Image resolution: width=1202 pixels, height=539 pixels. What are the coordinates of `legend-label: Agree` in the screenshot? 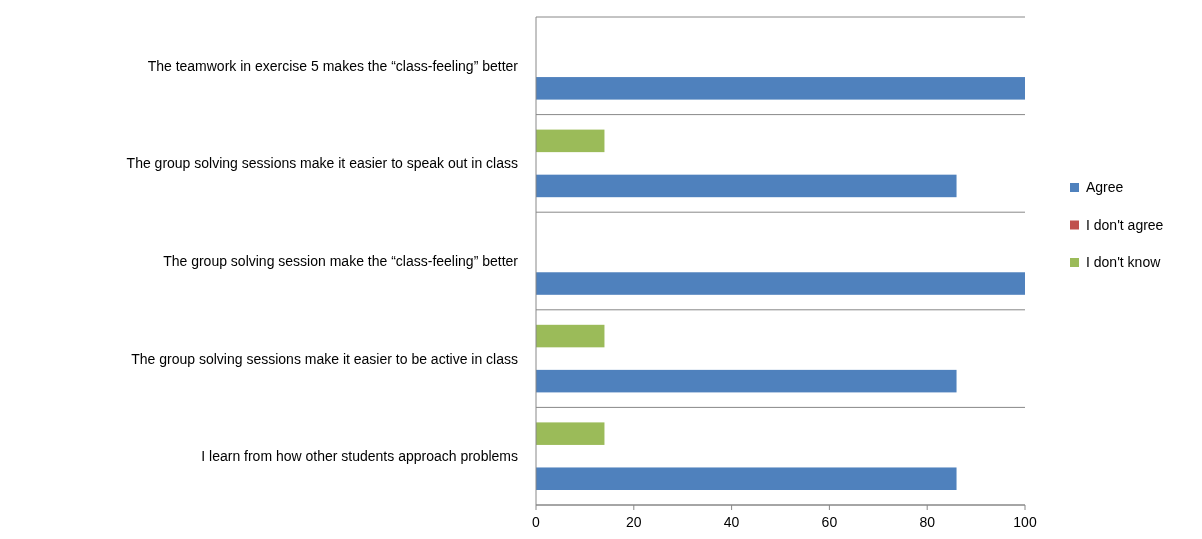 It's located at (1105, 187).